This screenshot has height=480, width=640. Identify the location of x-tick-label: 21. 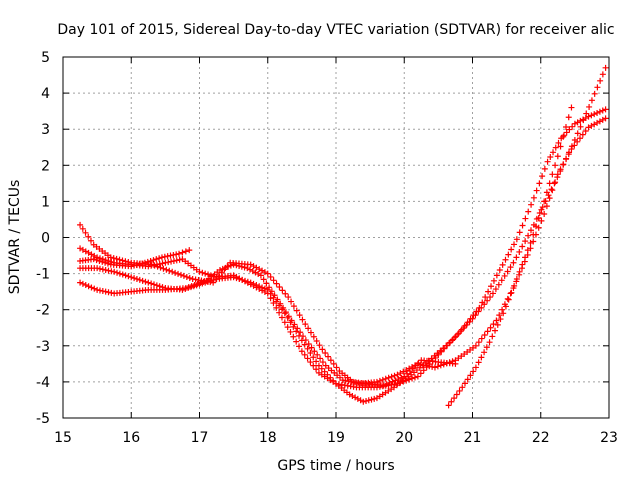
(473, 438).